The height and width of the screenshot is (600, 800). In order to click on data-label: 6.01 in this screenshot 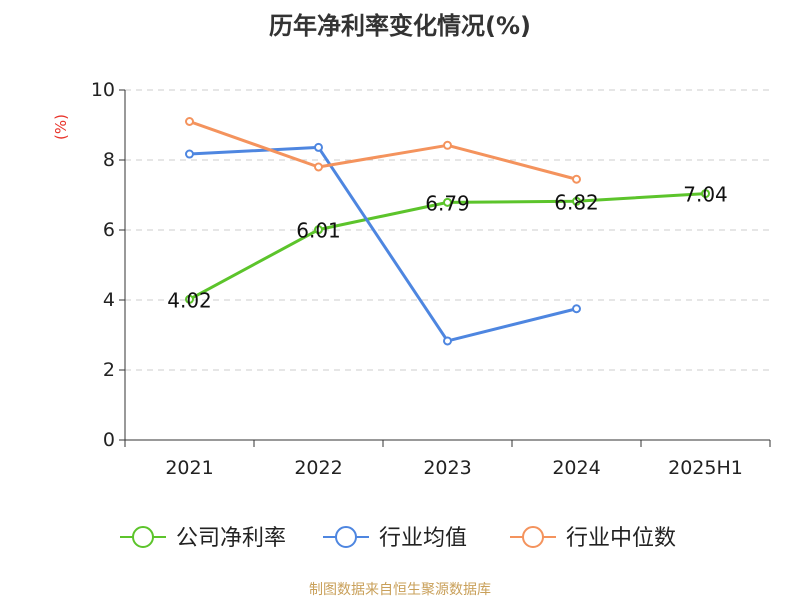, I will do `click(318, 231)`.